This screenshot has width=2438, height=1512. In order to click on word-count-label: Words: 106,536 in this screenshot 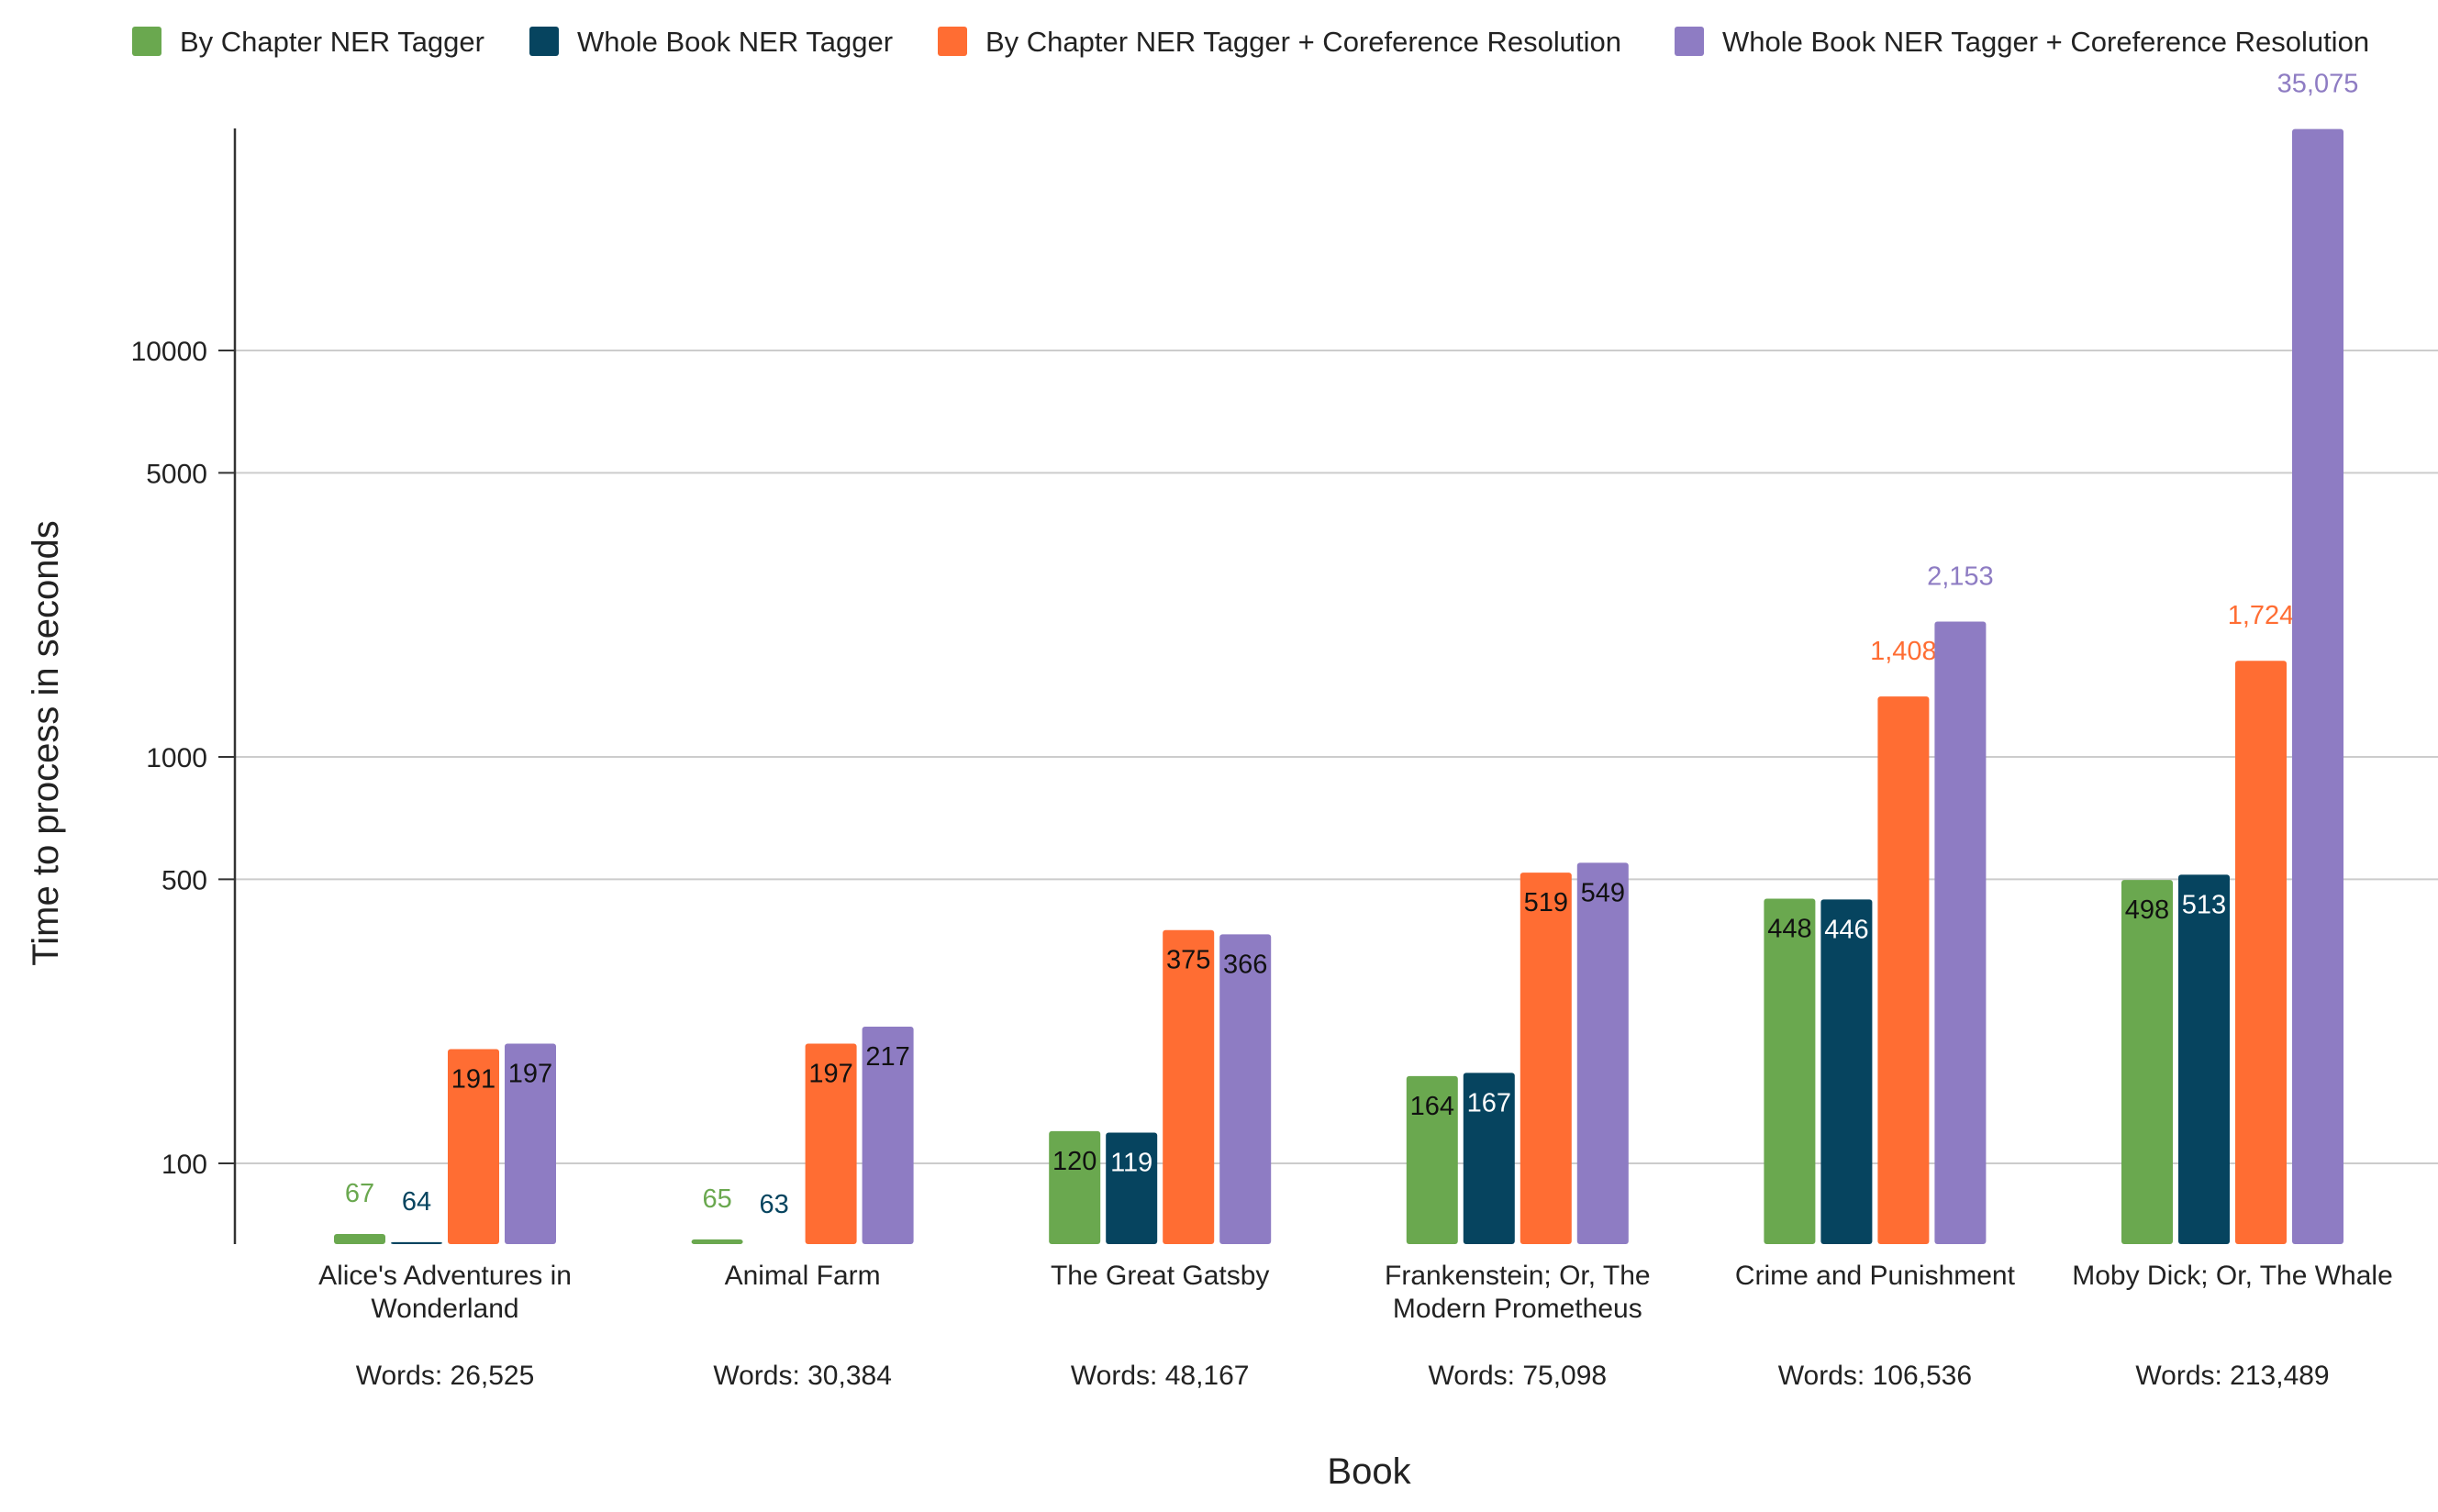, I will do `click(1875, 1376)`.